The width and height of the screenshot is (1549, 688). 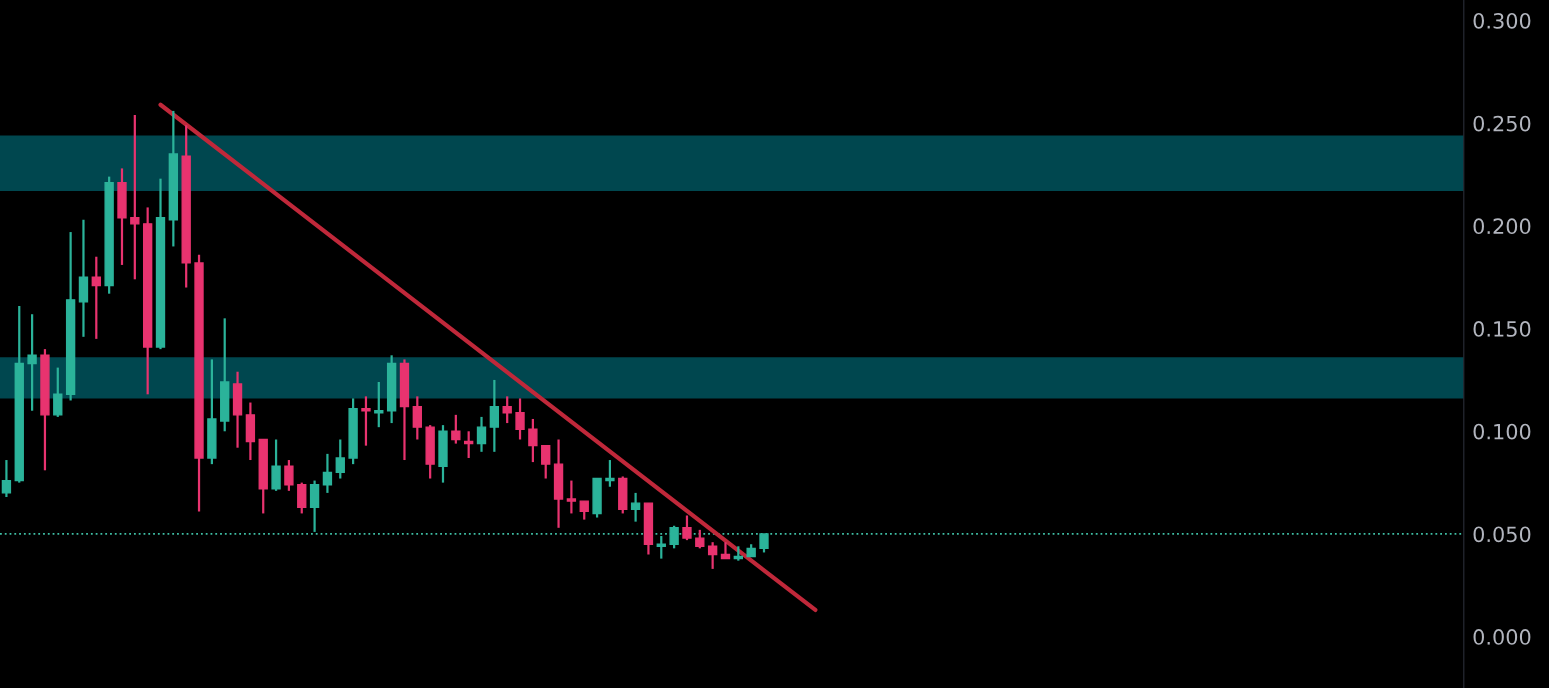 What do you see at coordinates (1502, 431) in the screenshot?
I see `y-tick-label: 0.100` at bounding box center [1502, 431].